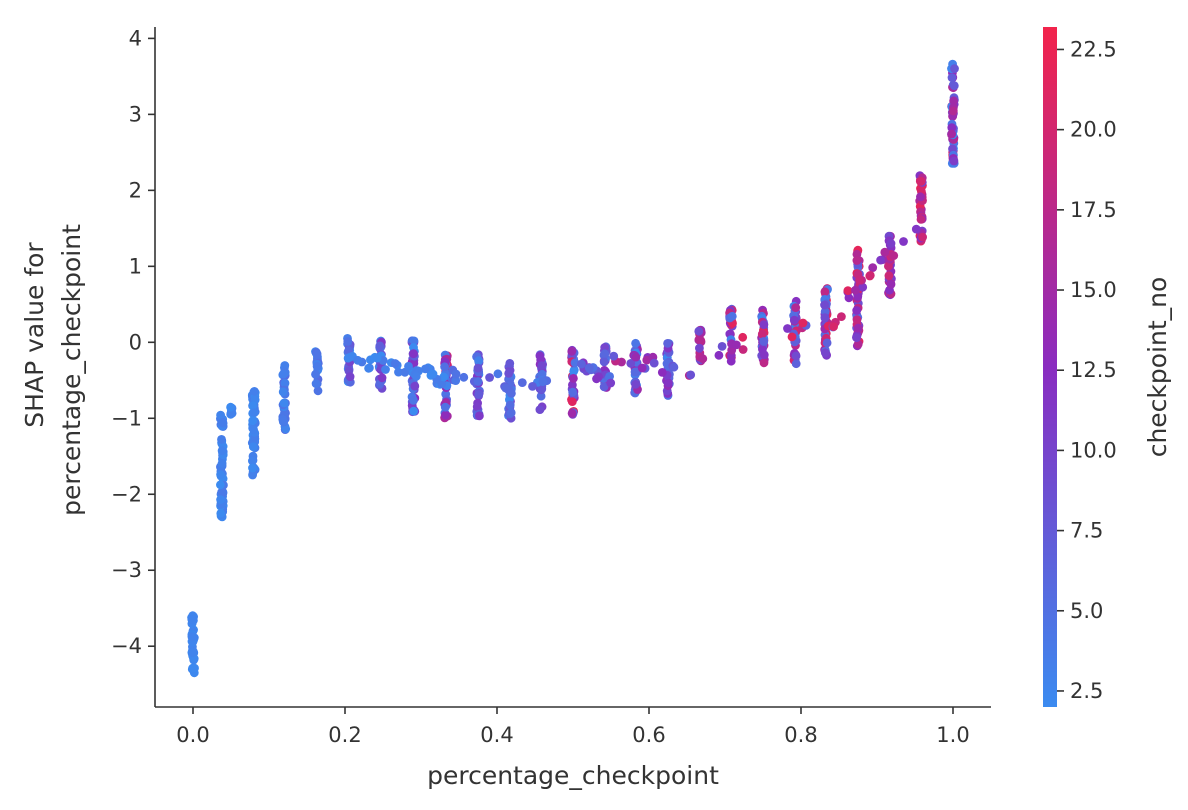  I want to click on colorbar-ticks: 2.5 5.0 7.5 10.0 12.5 15.0 17.5 20.0 22.5, so click(1087, 370).